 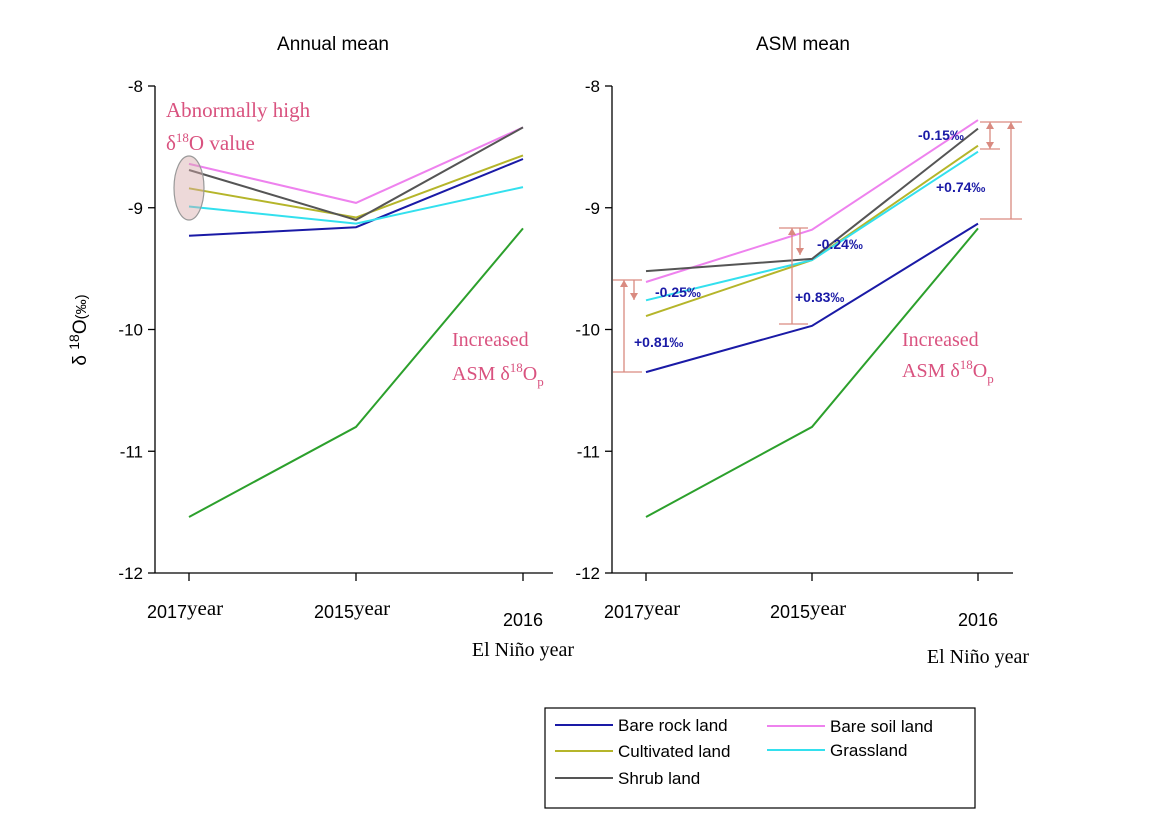 I want to click on legend-label: Cultivated land, so click(x=674, y=751).